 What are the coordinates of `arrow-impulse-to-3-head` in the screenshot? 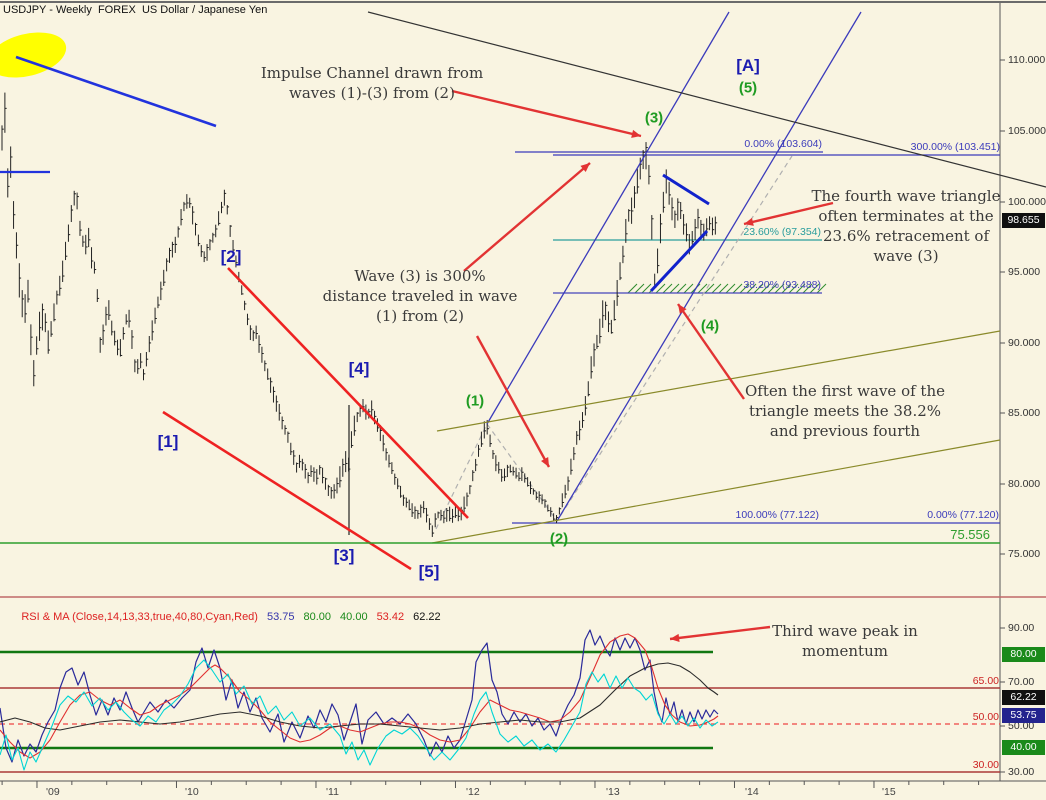 It's located at (636, 133).